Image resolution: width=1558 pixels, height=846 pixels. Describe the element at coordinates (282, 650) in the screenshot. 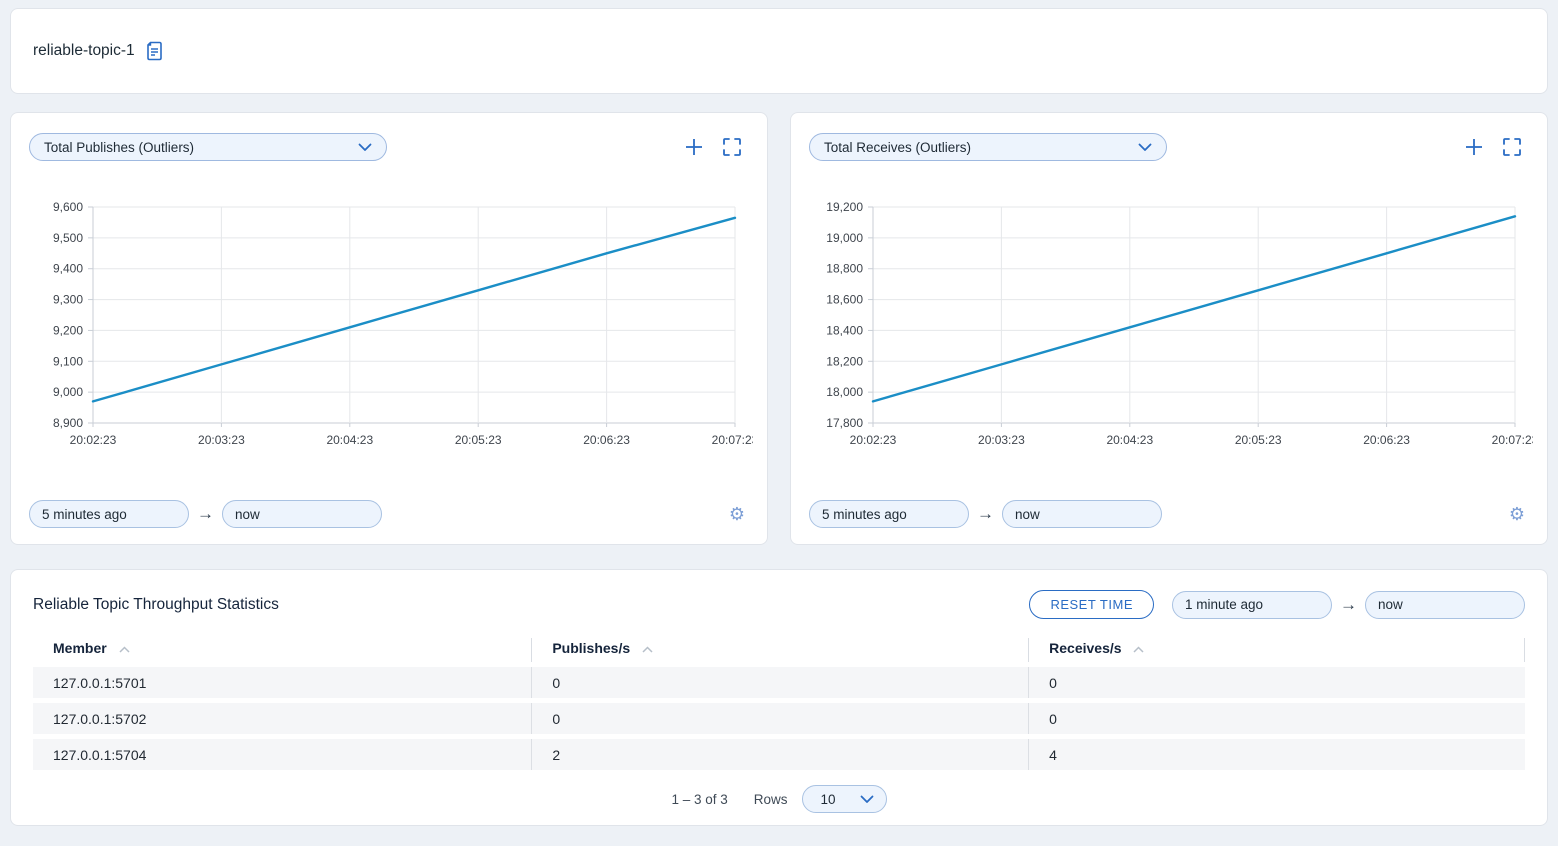

I see `column-header-member: Member` at that location.